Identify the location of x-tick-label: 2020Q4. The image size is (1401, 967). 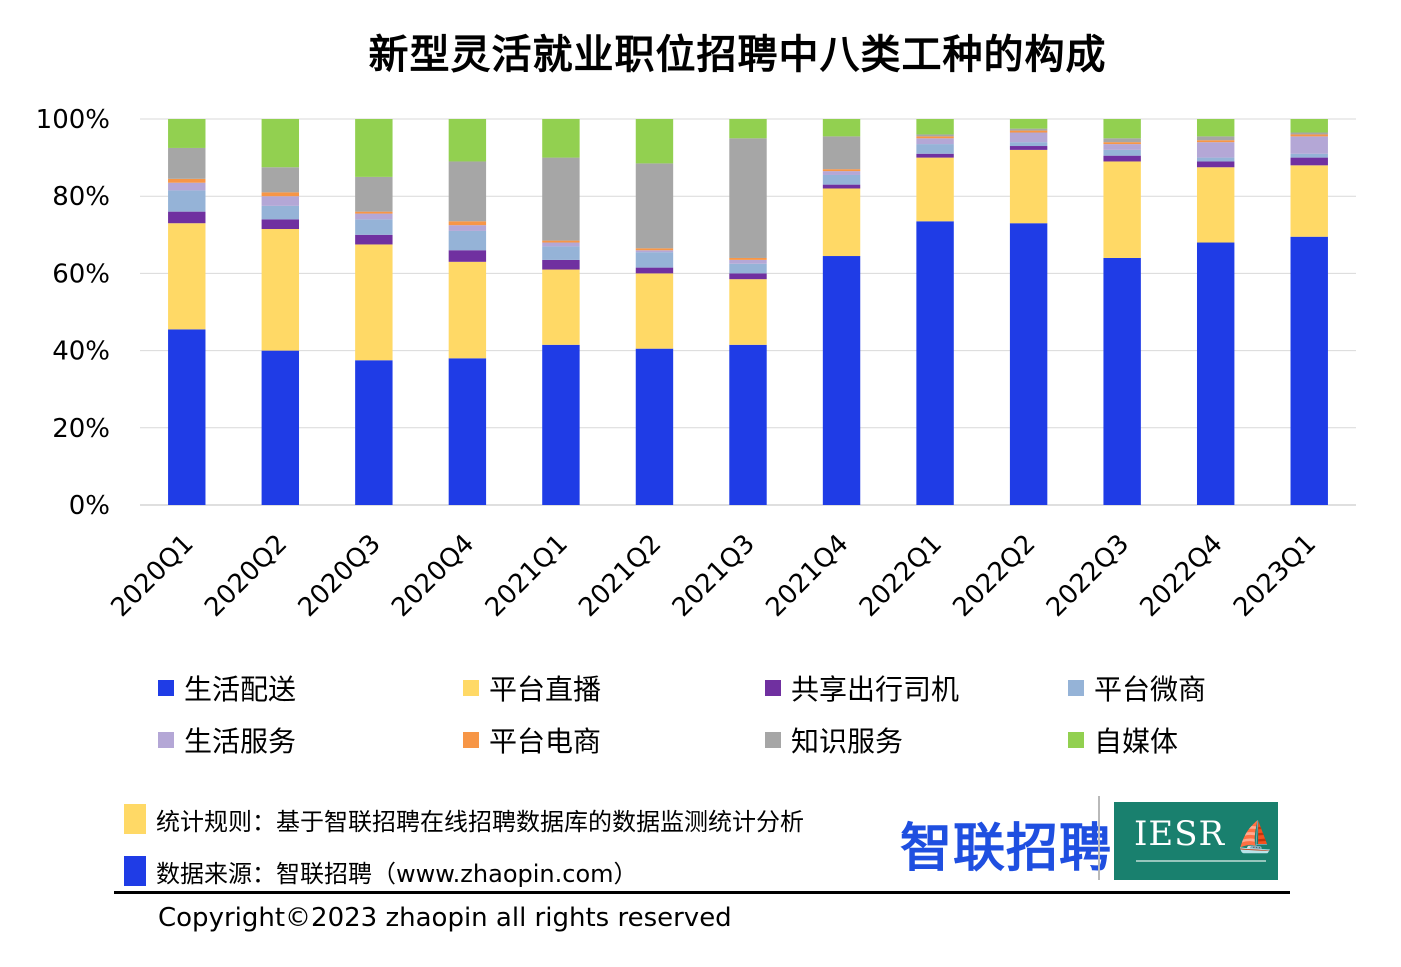
(433, 576).